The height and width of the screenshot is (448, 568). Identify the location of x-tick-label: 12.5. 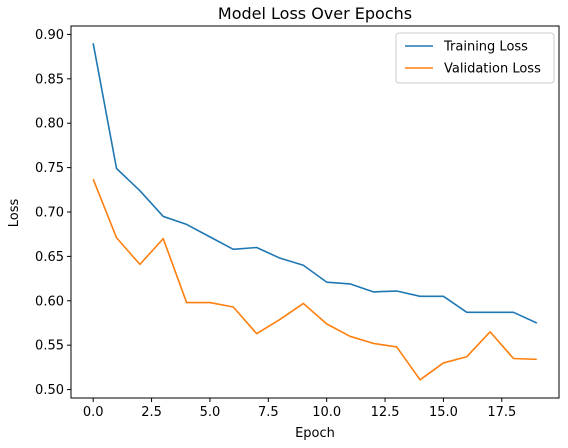
(385, 412).